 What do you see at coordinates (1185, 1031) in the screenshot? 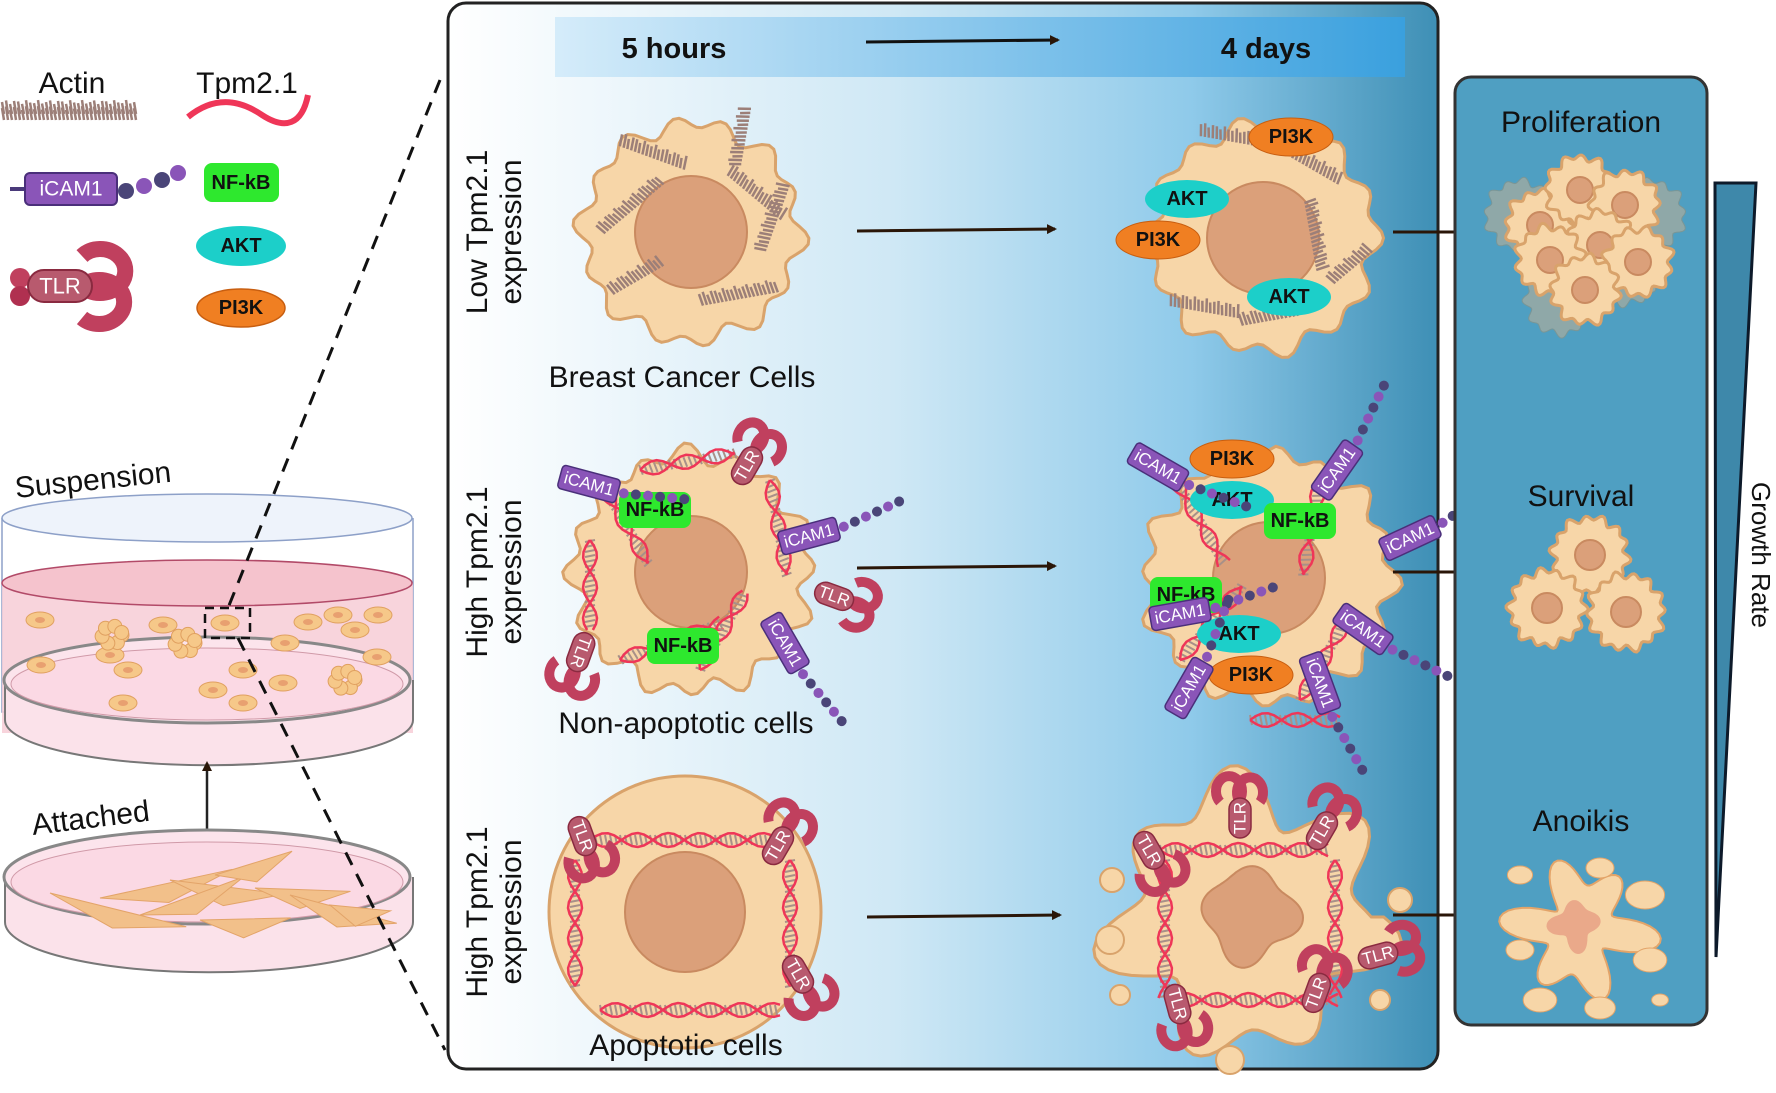
I see `tlr-ectodomain` at bounding box center [1185, 1031].